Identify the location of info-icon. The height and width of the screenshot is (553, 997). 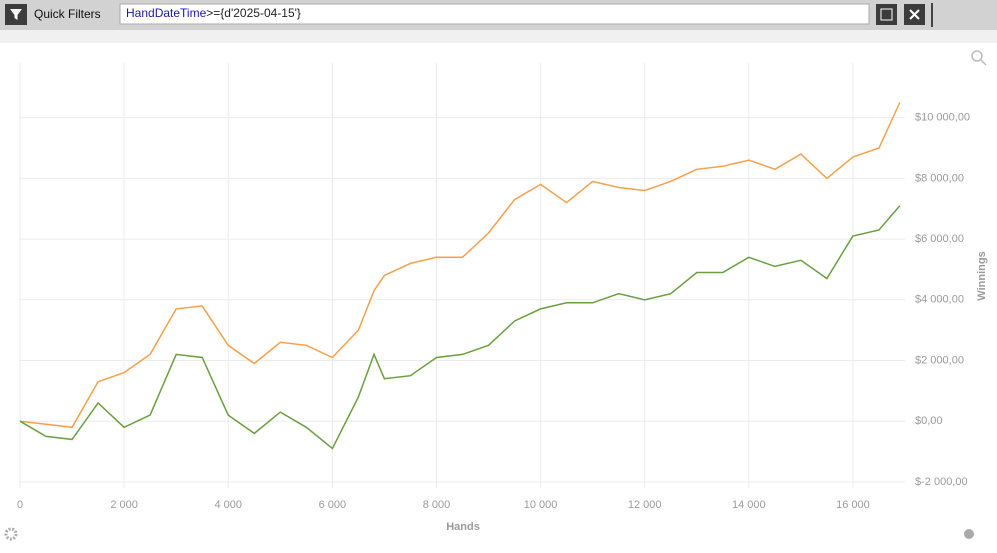
(969, 534).